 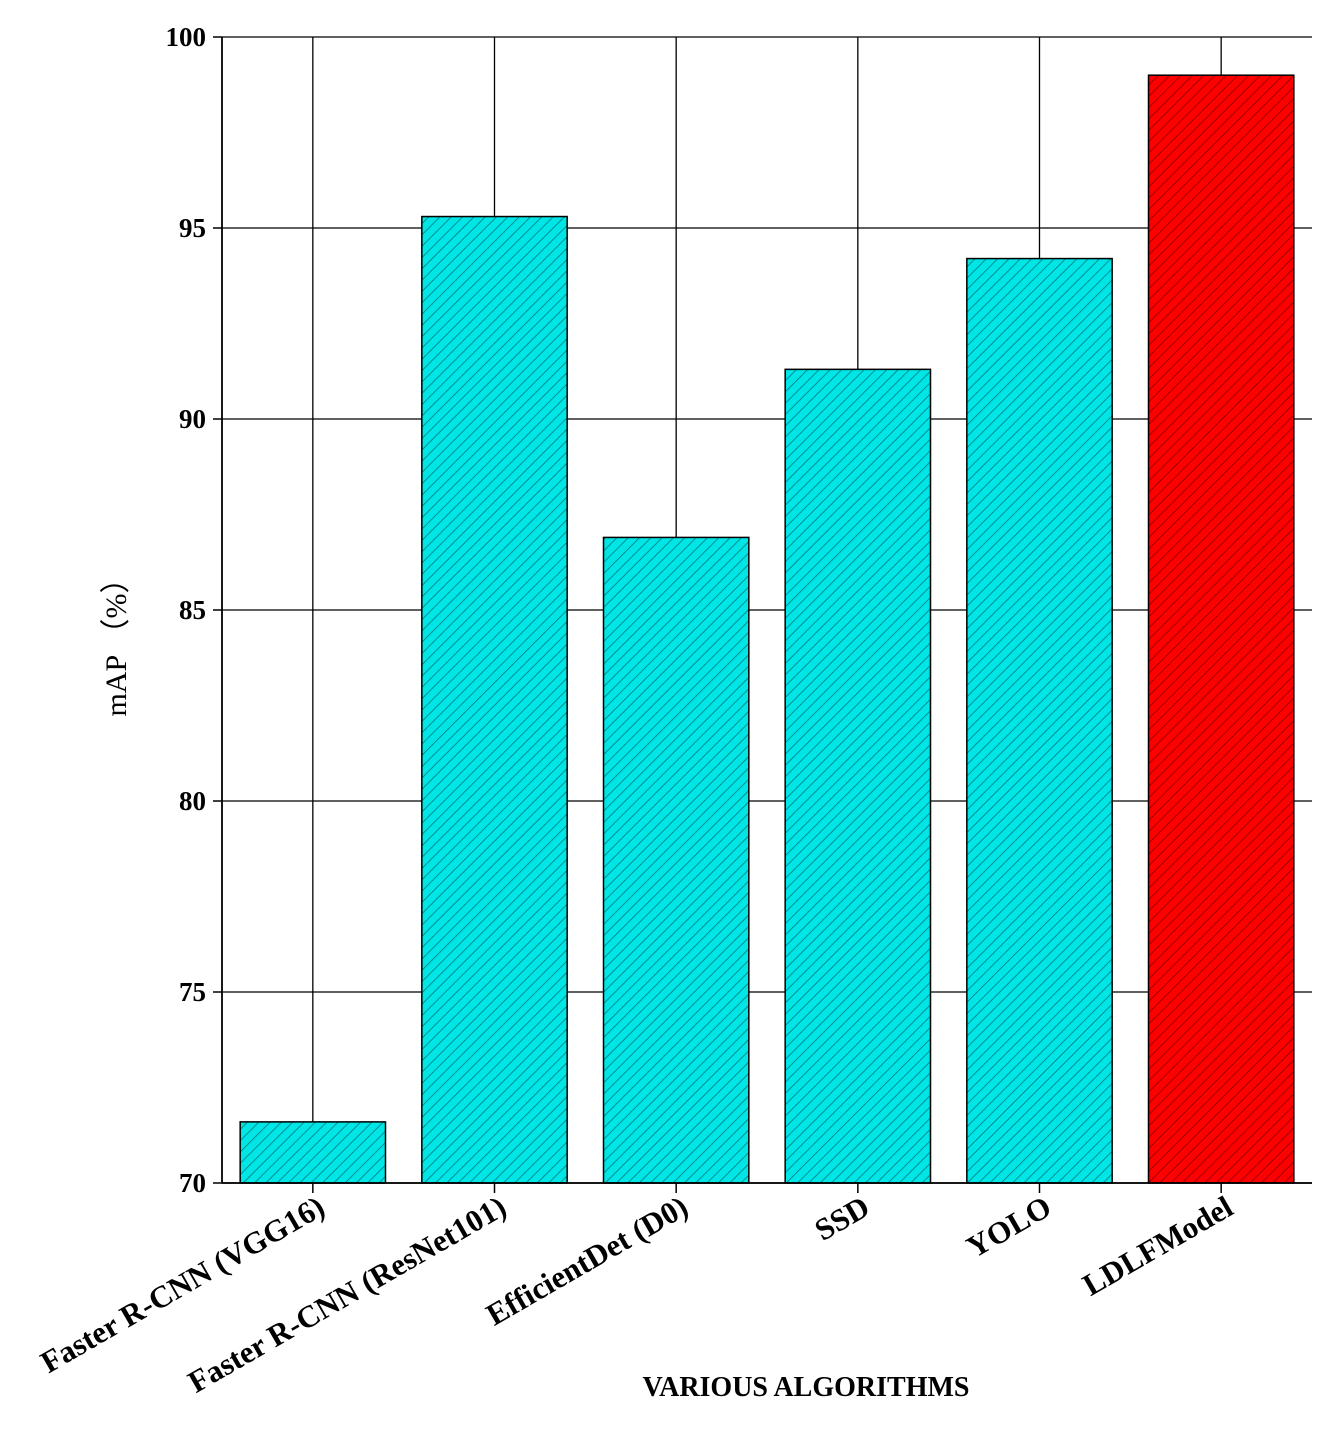 I want to click on x-axis-title: VARIOUS ALGORITHMS, so click(x=805, y=1387).